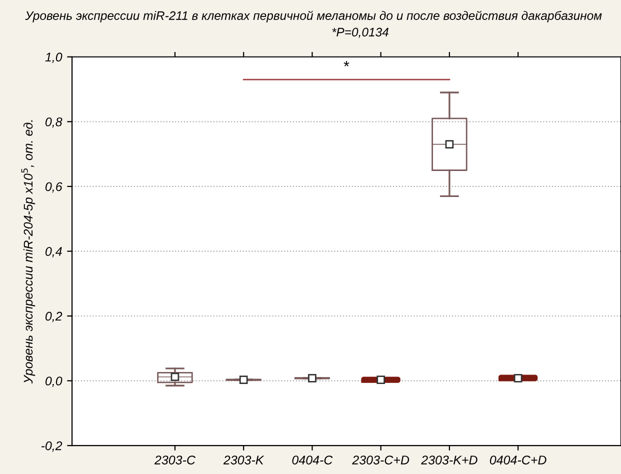 This screenshot has height=474, width=621. Describe the element at coordinates (313, 16) in the screenshot. I see `chart-title: Уровень экспрессии miR-211 в клетках первичной меланомы до и после воздействия дакарбазином` at that location.